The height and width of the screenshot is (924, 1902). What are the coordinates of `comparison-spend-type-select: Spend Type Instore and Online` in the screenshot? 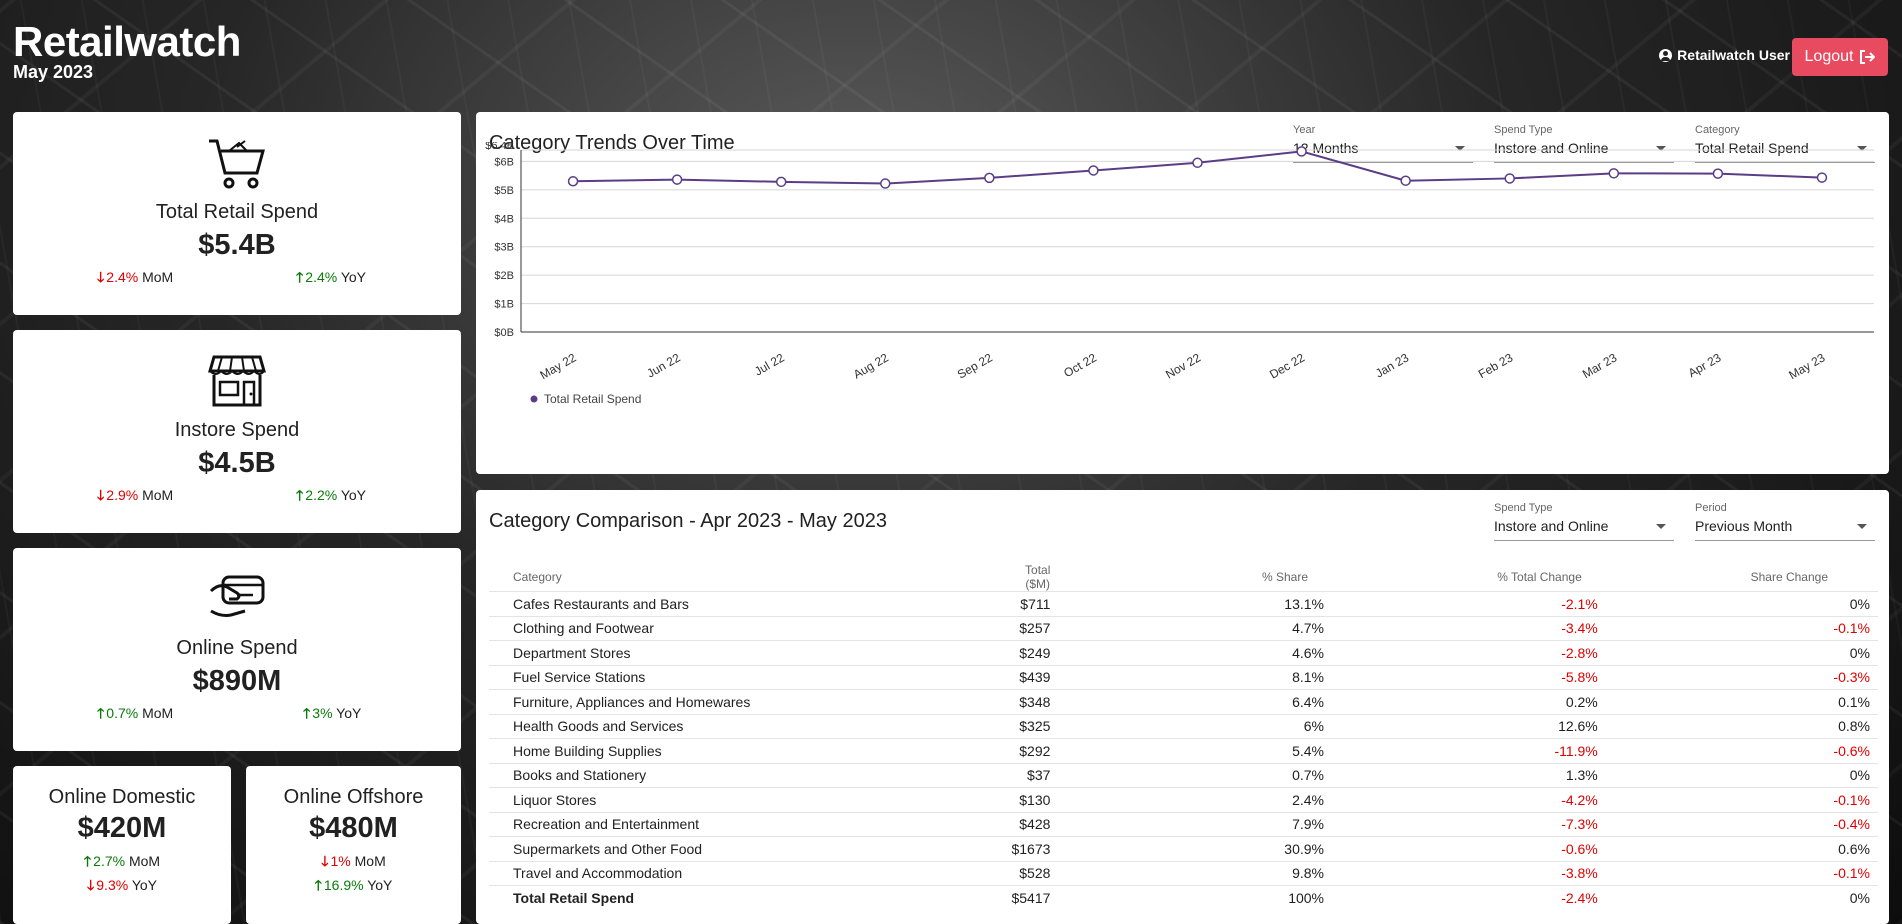 It's located at (1584, 521).